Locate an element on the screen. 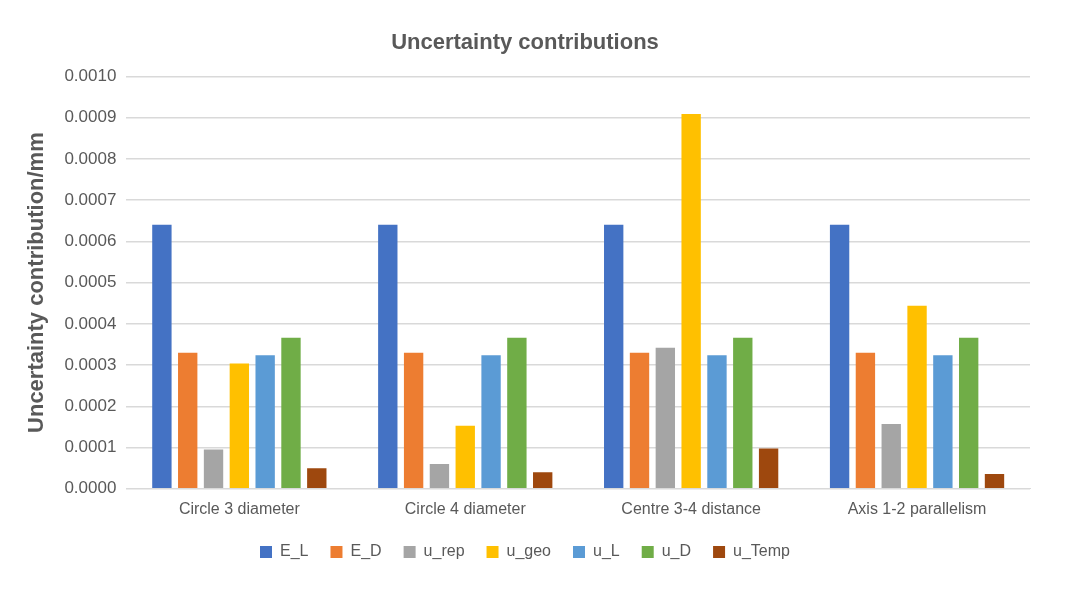  y-tick-label: 0.0003 is located at coordinates (90, 364).